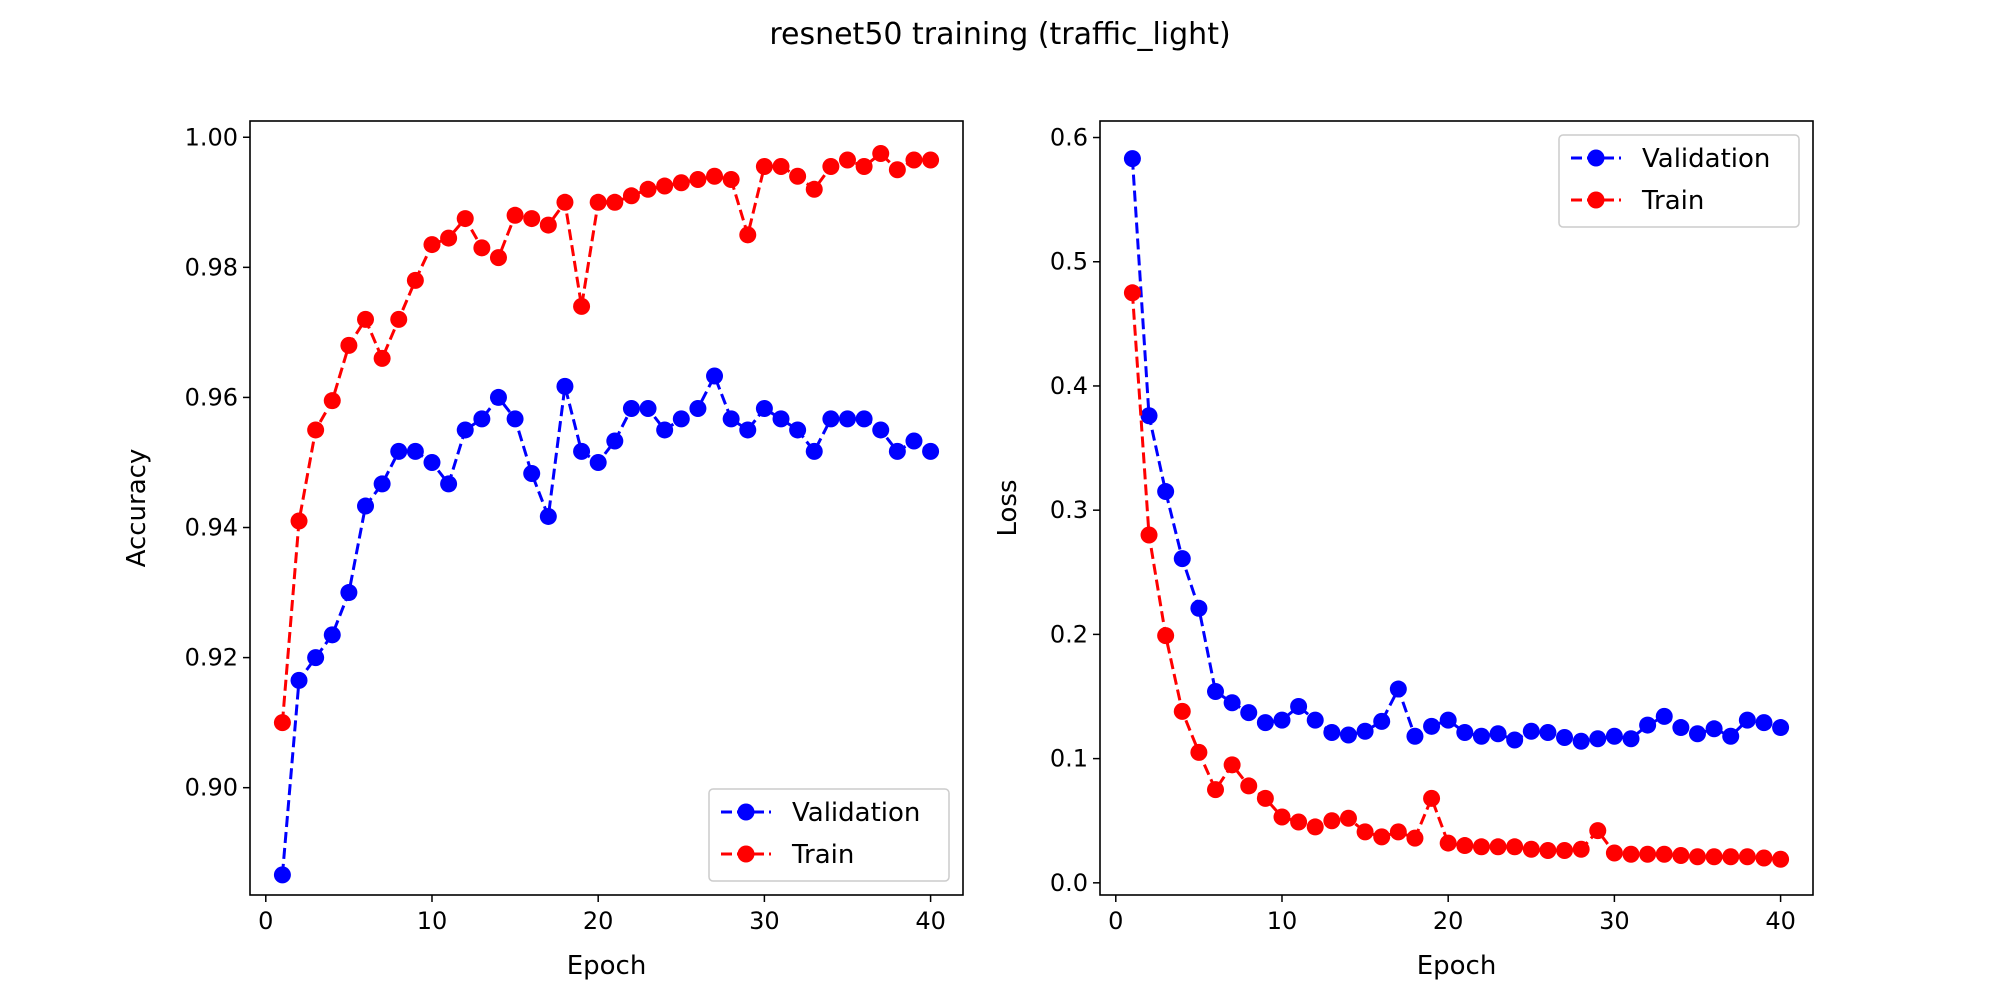  What do you see at coordinates (211, 397) in the screenshot?
I see `y-tick-label: 0.96` at bounding box center [211, 397].